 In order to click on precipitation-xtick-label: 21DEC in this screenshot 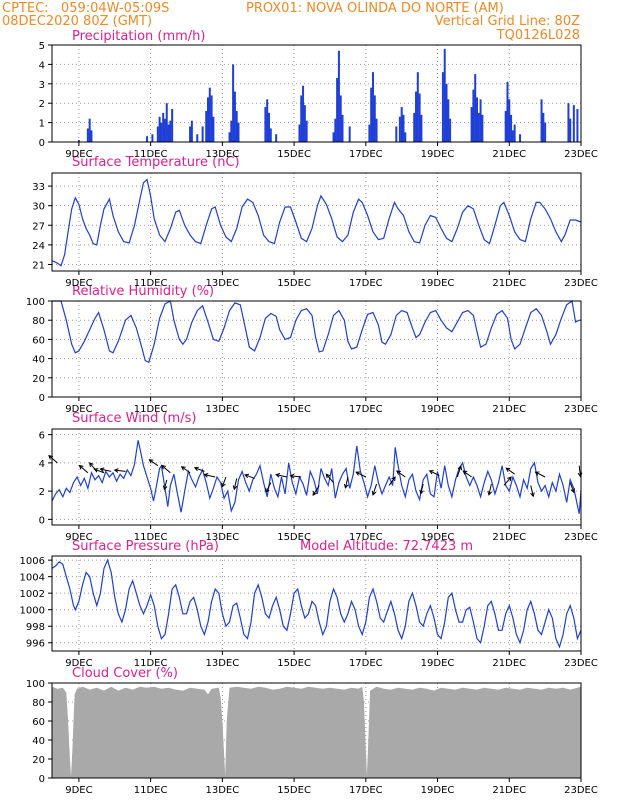, I will do `click(509, 154)`.